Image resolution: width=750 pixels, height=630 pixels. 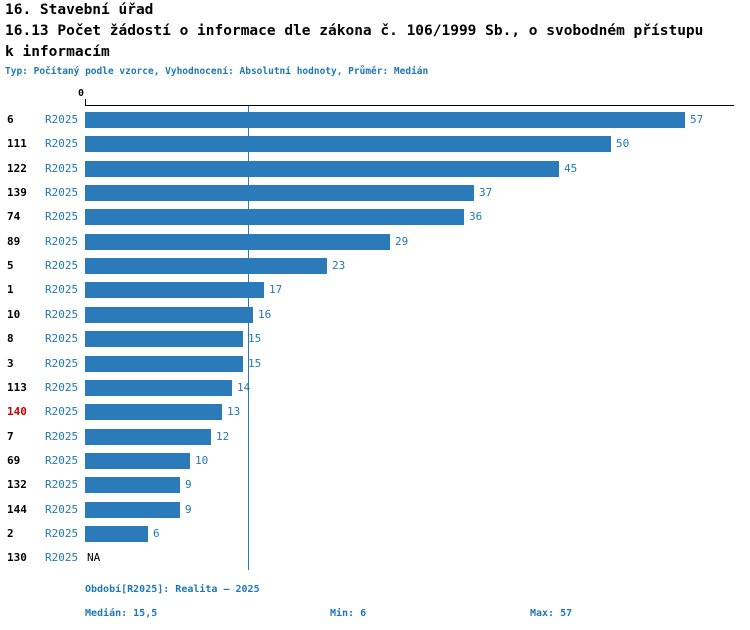 I want to click on footer-min: Min: 6, so click(x=348, y=613).